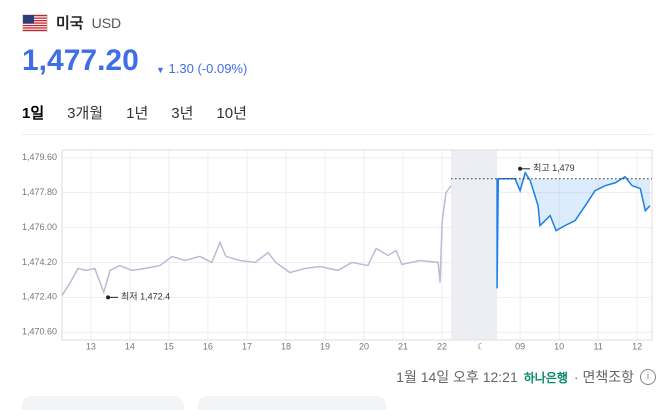  Describe the element at coordinates (39, 227) in the screenshot. I see `y-tick-label: 1,476.00` at that location.